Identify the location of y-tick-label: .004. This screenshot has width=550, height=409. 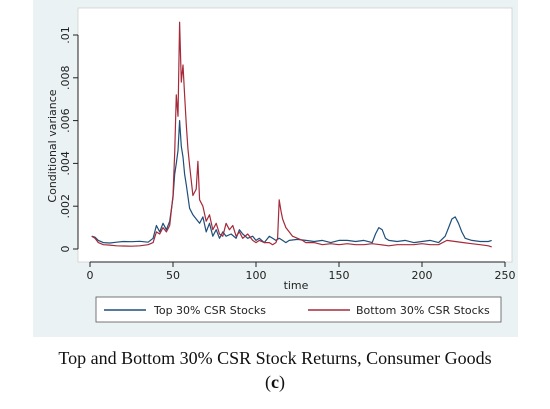
(65, 163).